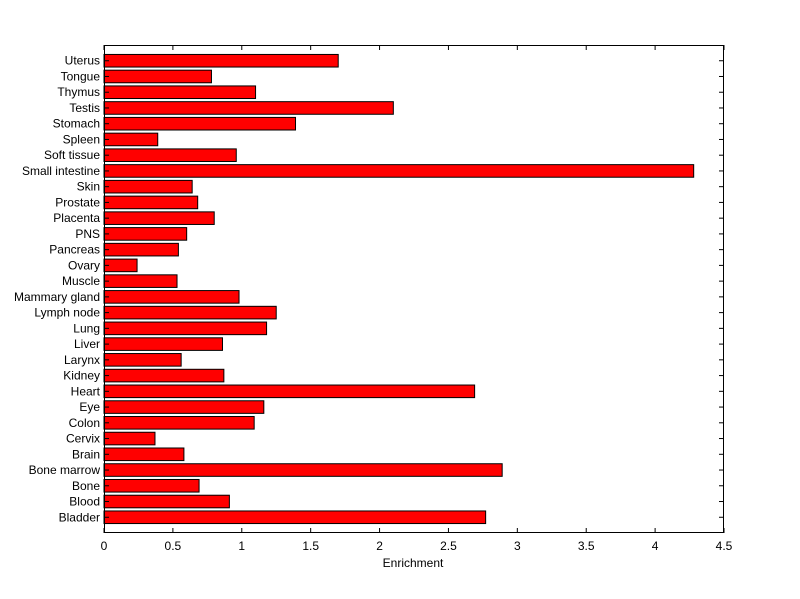  What do you see at coordinates (180, 92) in the screenshot?
I see `bar-thymus` at bounding box center [180, 92].